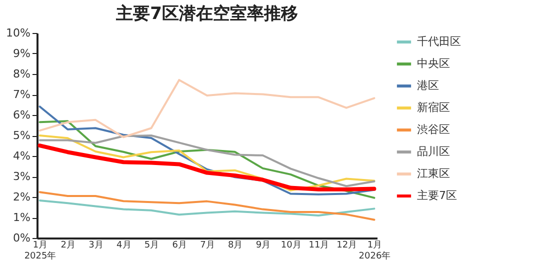 The height and width of the screenshot is (280, 536). I want to click on x-tick-label: 11月, so click(319, 245).